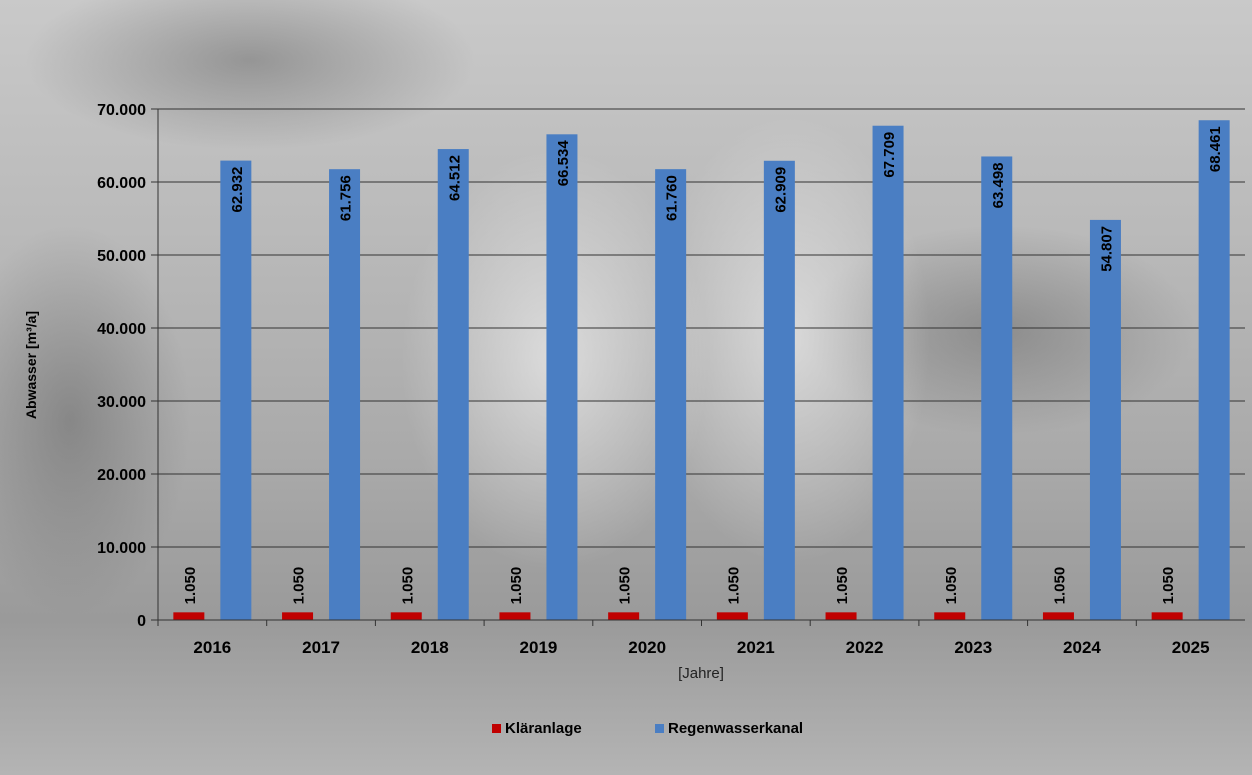 This screenshot has width=1252, height=775. Describe the element at coordinates (453, 385) in the screenshot. I see `bar-regenwasserkanal-2018` at that location.